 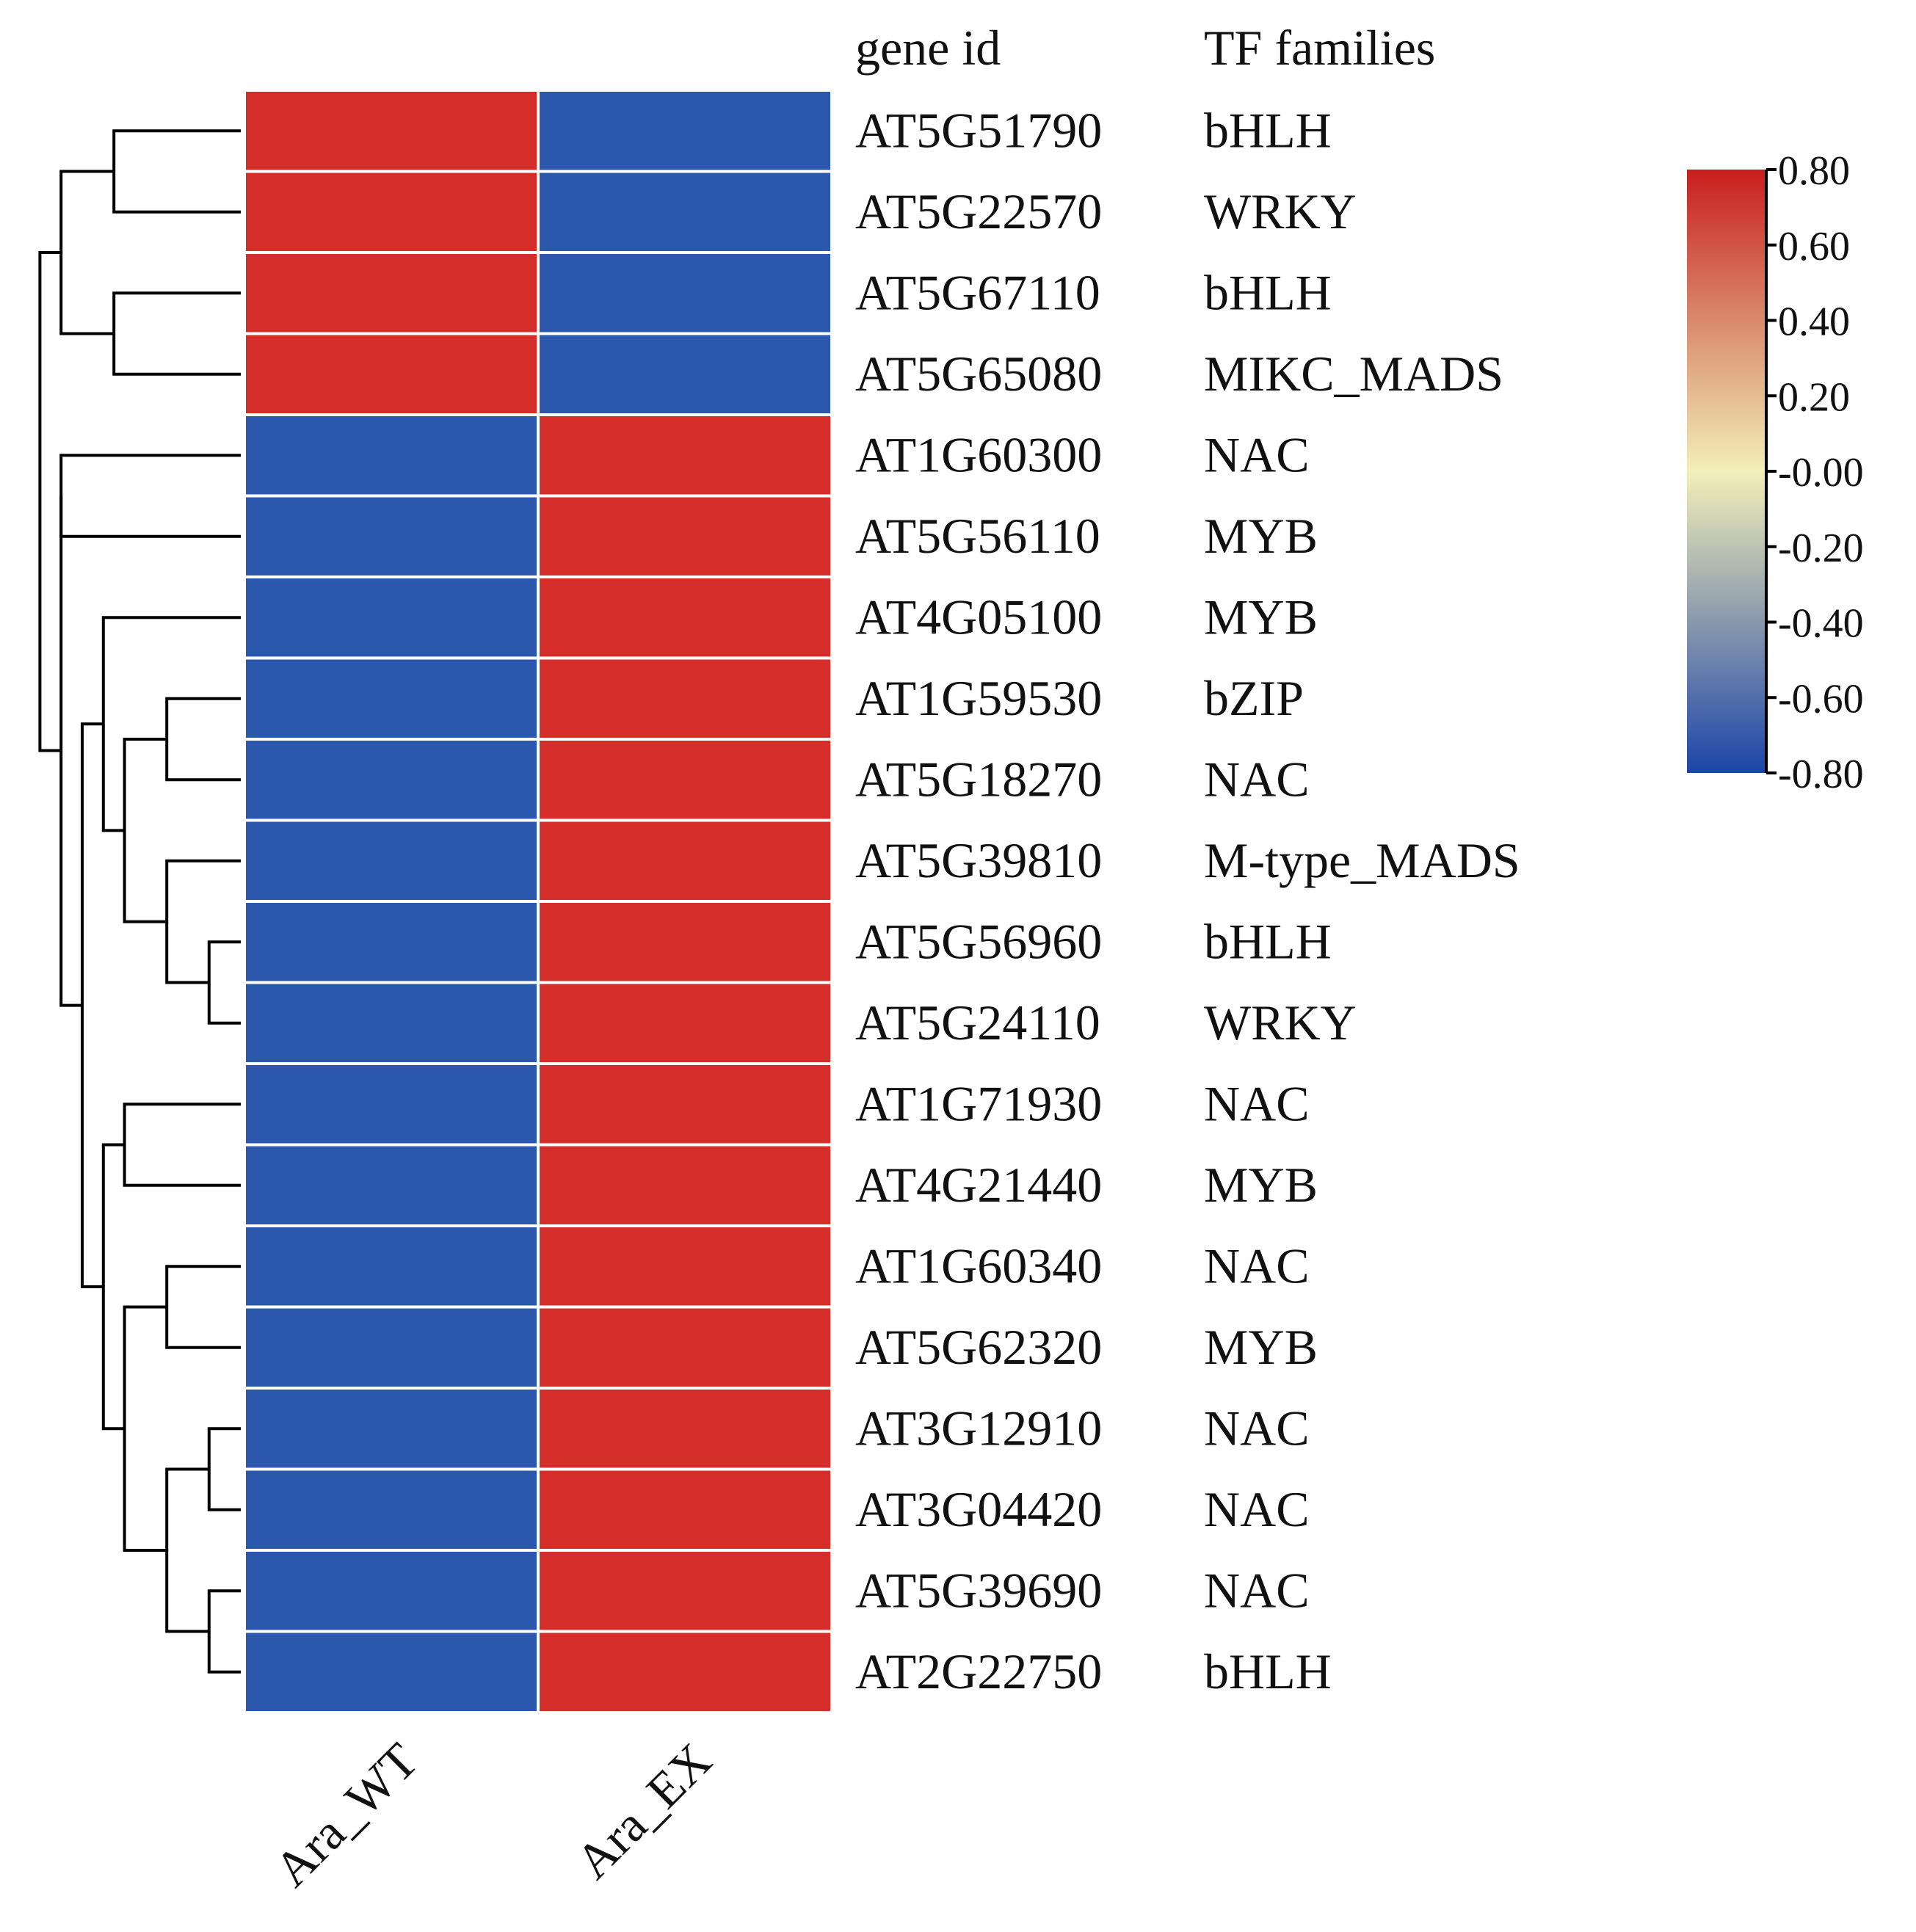 What do you see at coordinates (1821, 774) in the screenshot?
I see `color-bar-tick-label: -0.80` at bounding box center [1821, 774].